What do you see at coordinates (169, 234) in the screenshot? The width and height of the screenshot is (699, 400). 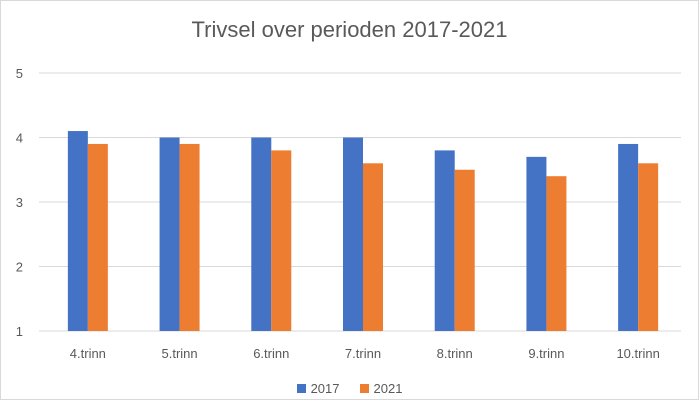 I see `bar-2017-5.trinn` at bounding box center [169, 234].